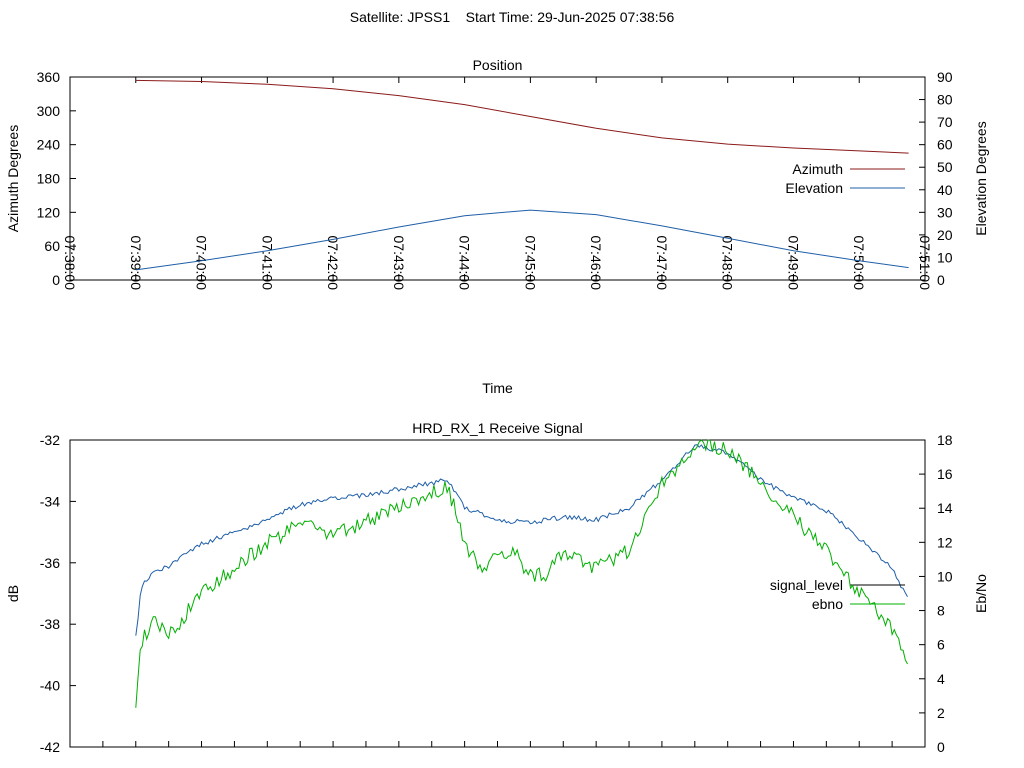  Describe the element at coordinates (50, 747) in the screenshot. I see `y-tick-label-left: -42` at that location.